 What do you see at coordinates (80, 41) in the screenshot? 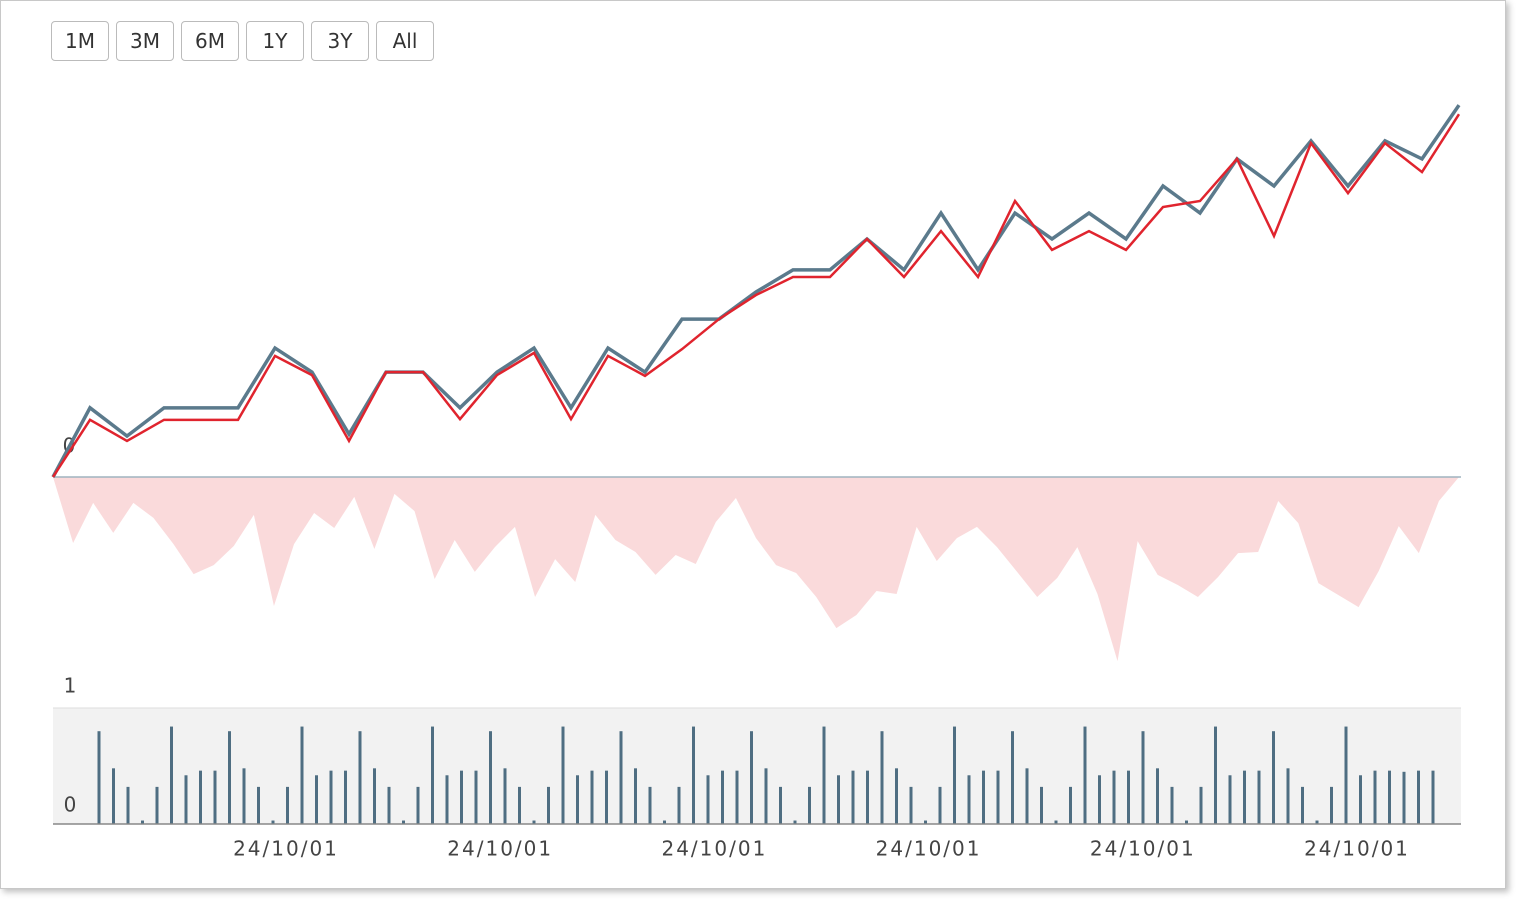
I see `range-button: 1M` at bounding box center [80, 41].